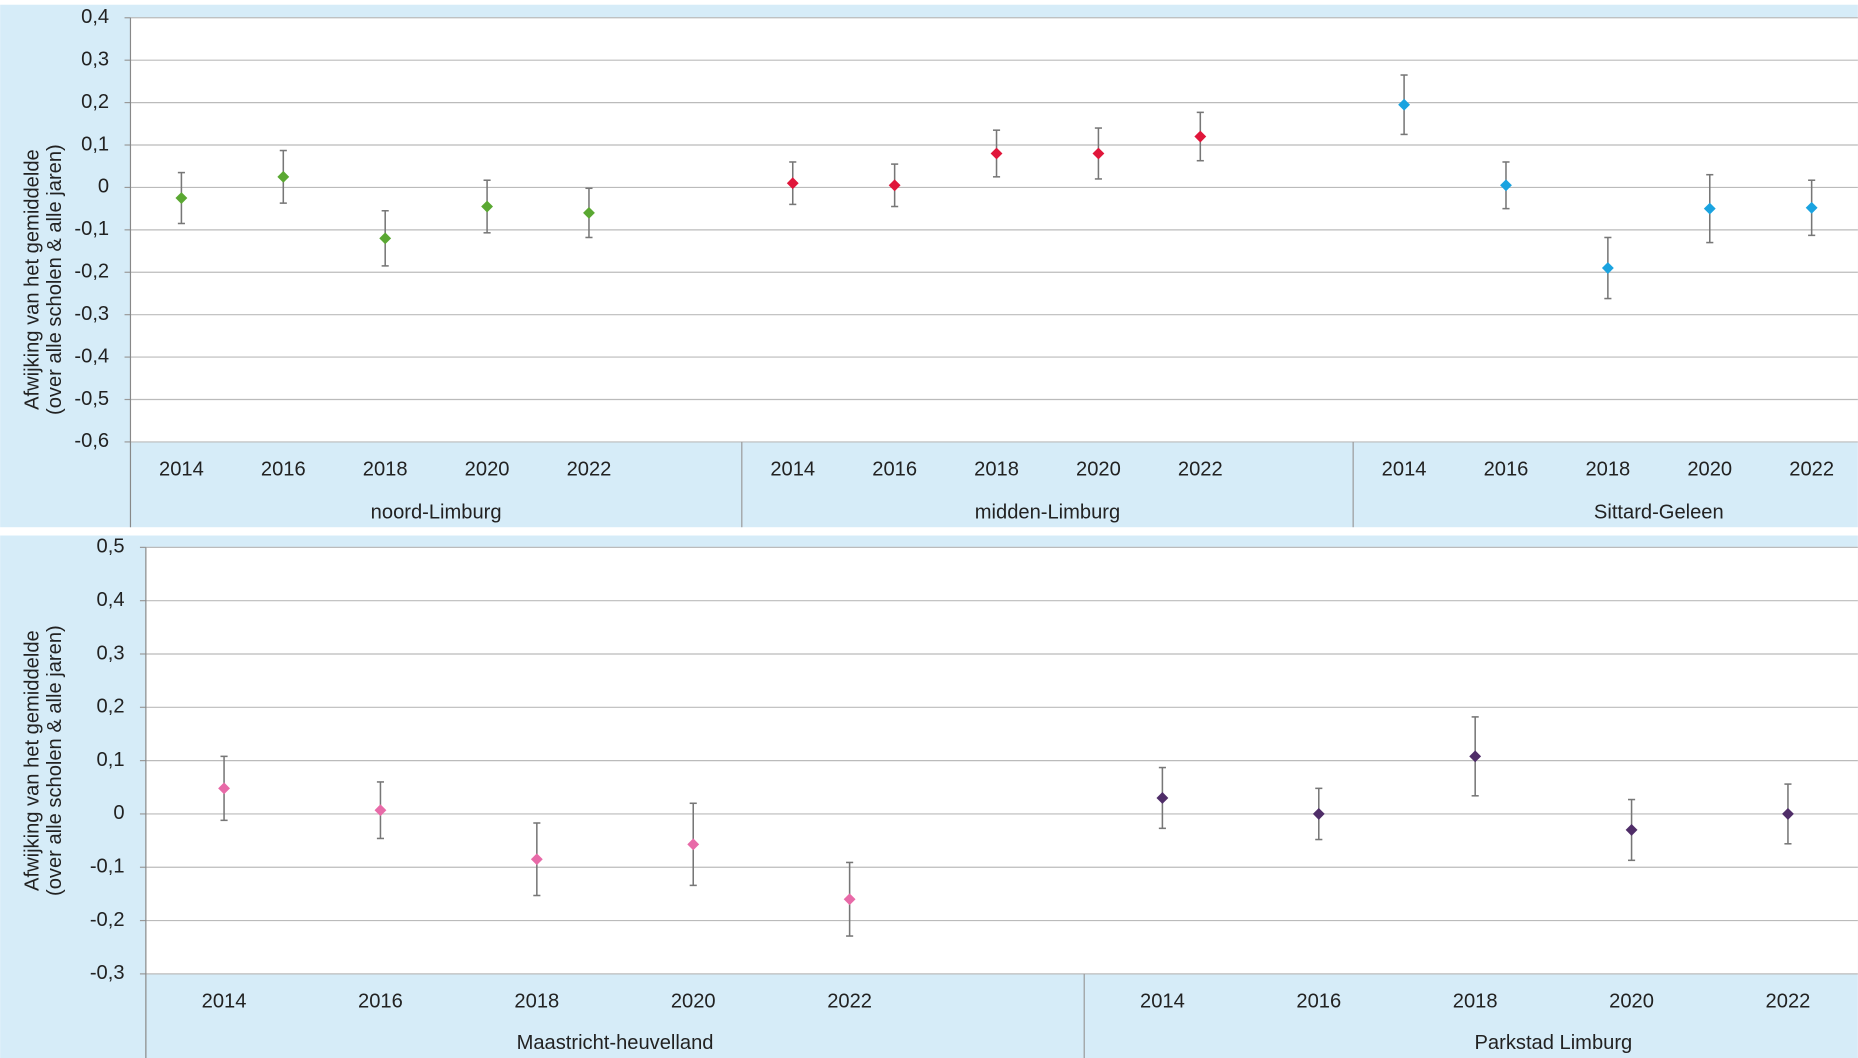 The image size is (1858, 1058). What do you see at coordinates (1047, 512) in the screenshot?
I see `group-label: midden-Limburg` at bounding box center [1047, 512].